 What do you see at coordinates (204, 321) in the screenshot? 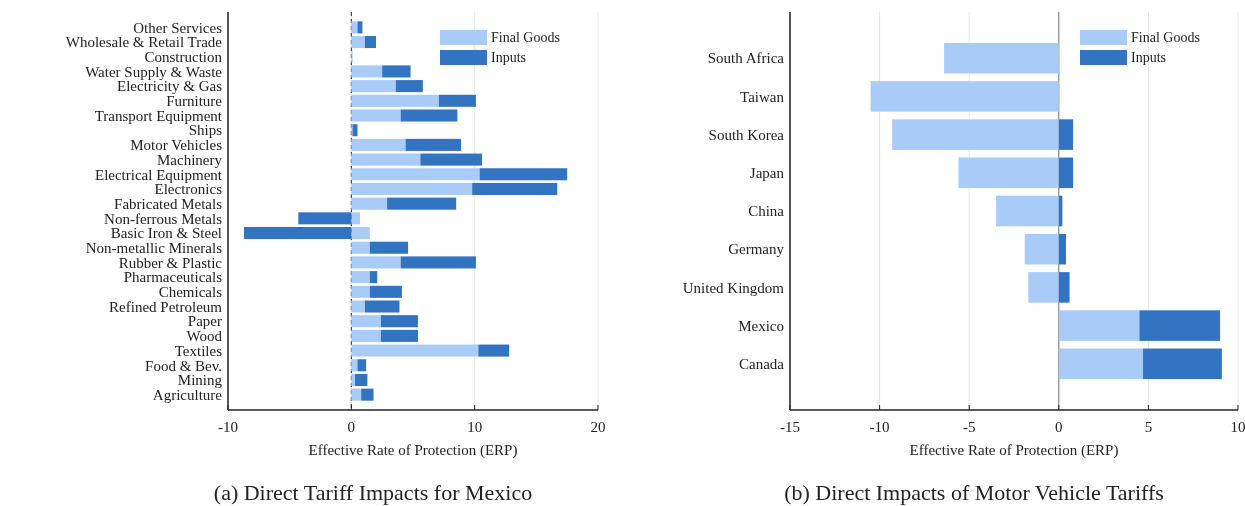
I see `y-tick-label: Paper` at bounding box center [204, 321].